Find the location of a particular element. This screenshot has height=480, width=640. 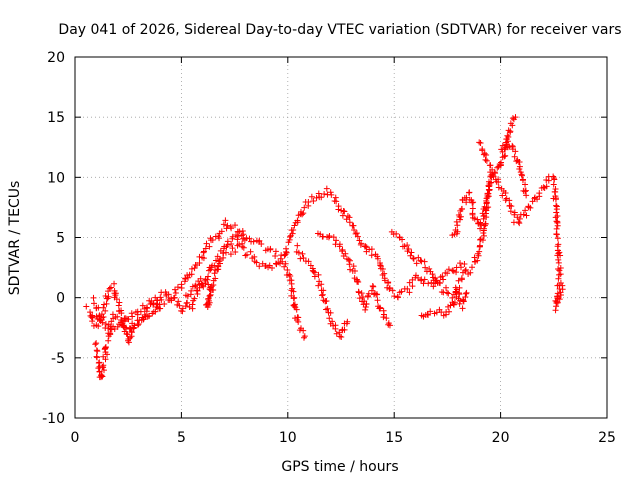

x-tick-label: 20 is located at coordinates (501, 438).